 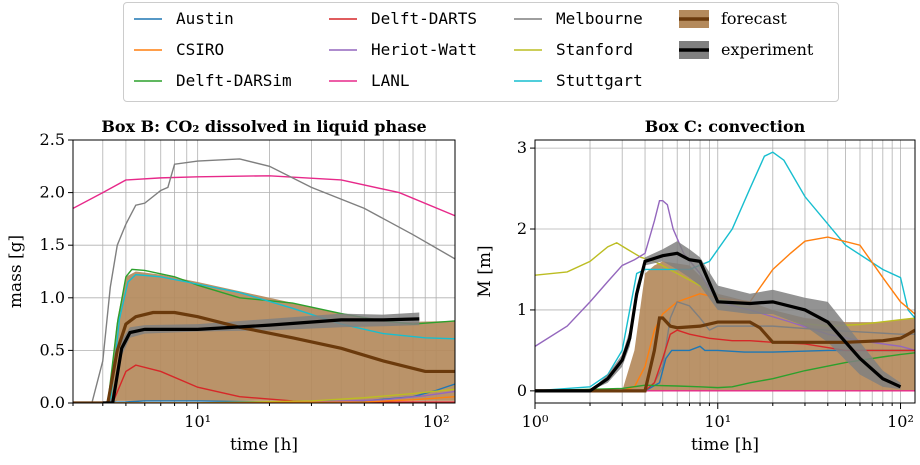 I want to click on legend-item-lanl: LANL, so click(x=369, y=80).